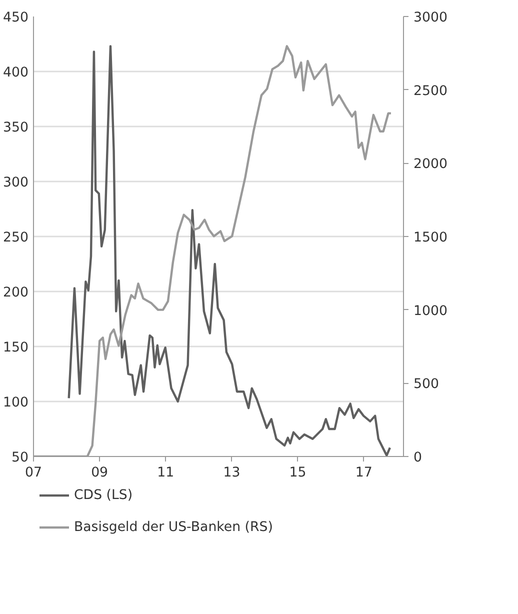 This screenshot has width=518, height=614. I want to click on legend-label: Basisgeld der US-Banken (RS), so click(173, 527).